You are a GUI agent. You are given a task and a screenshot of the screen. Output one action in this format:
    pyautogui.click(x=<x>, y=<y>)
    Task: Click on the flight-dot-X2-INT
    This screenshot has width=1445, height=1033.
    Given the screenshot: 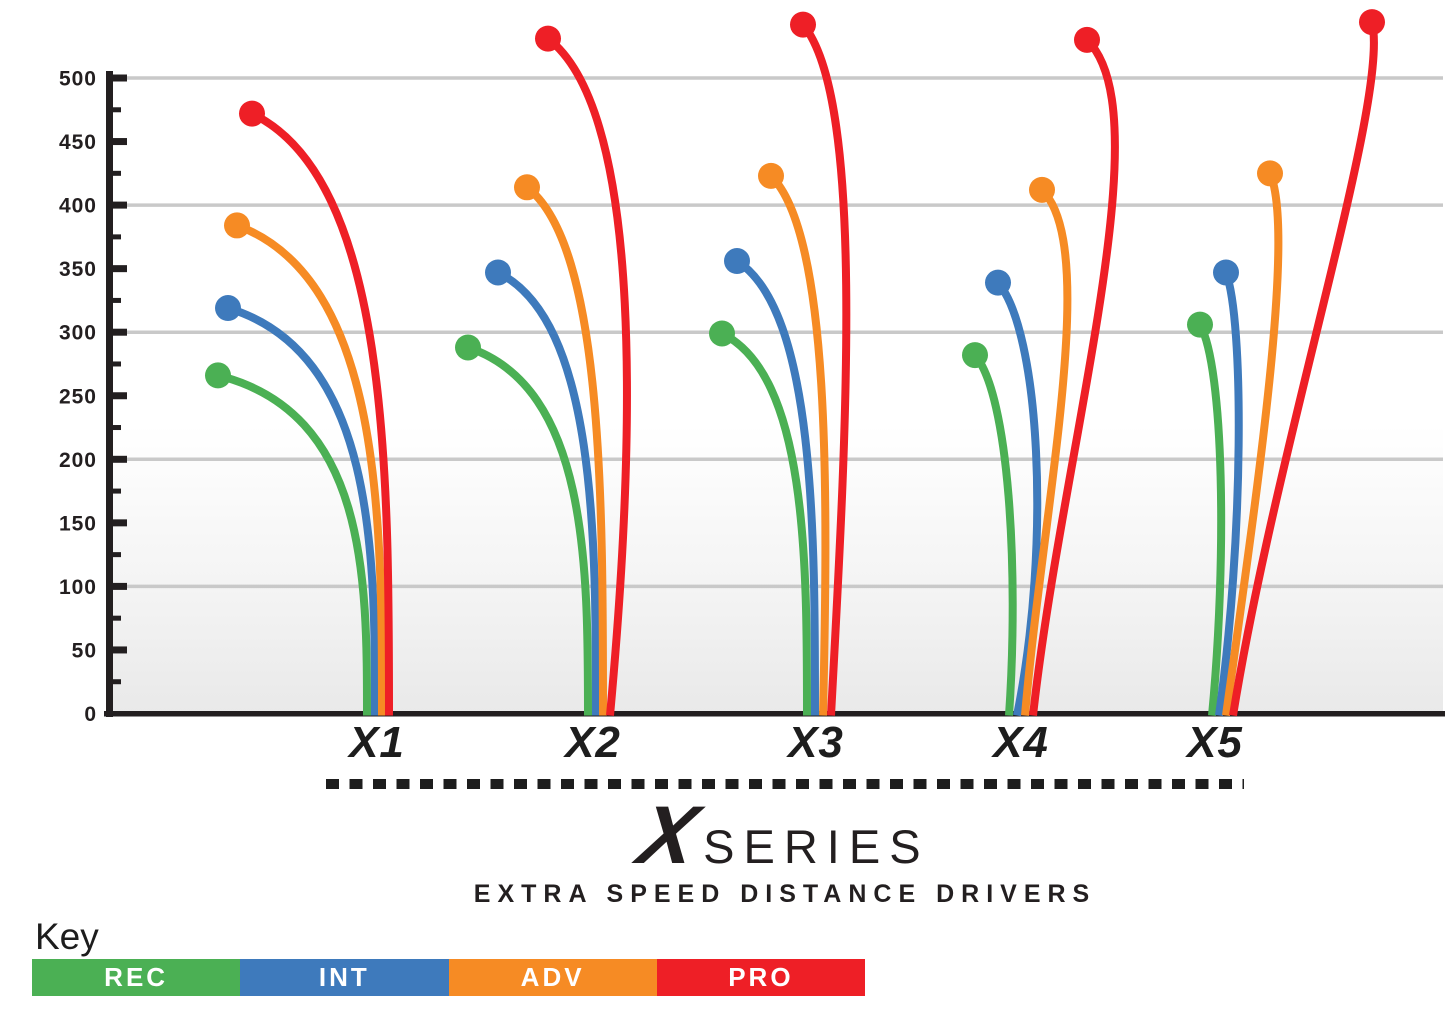 What is the action you would take?
    pyautogui.click(x=498, y=272)
    